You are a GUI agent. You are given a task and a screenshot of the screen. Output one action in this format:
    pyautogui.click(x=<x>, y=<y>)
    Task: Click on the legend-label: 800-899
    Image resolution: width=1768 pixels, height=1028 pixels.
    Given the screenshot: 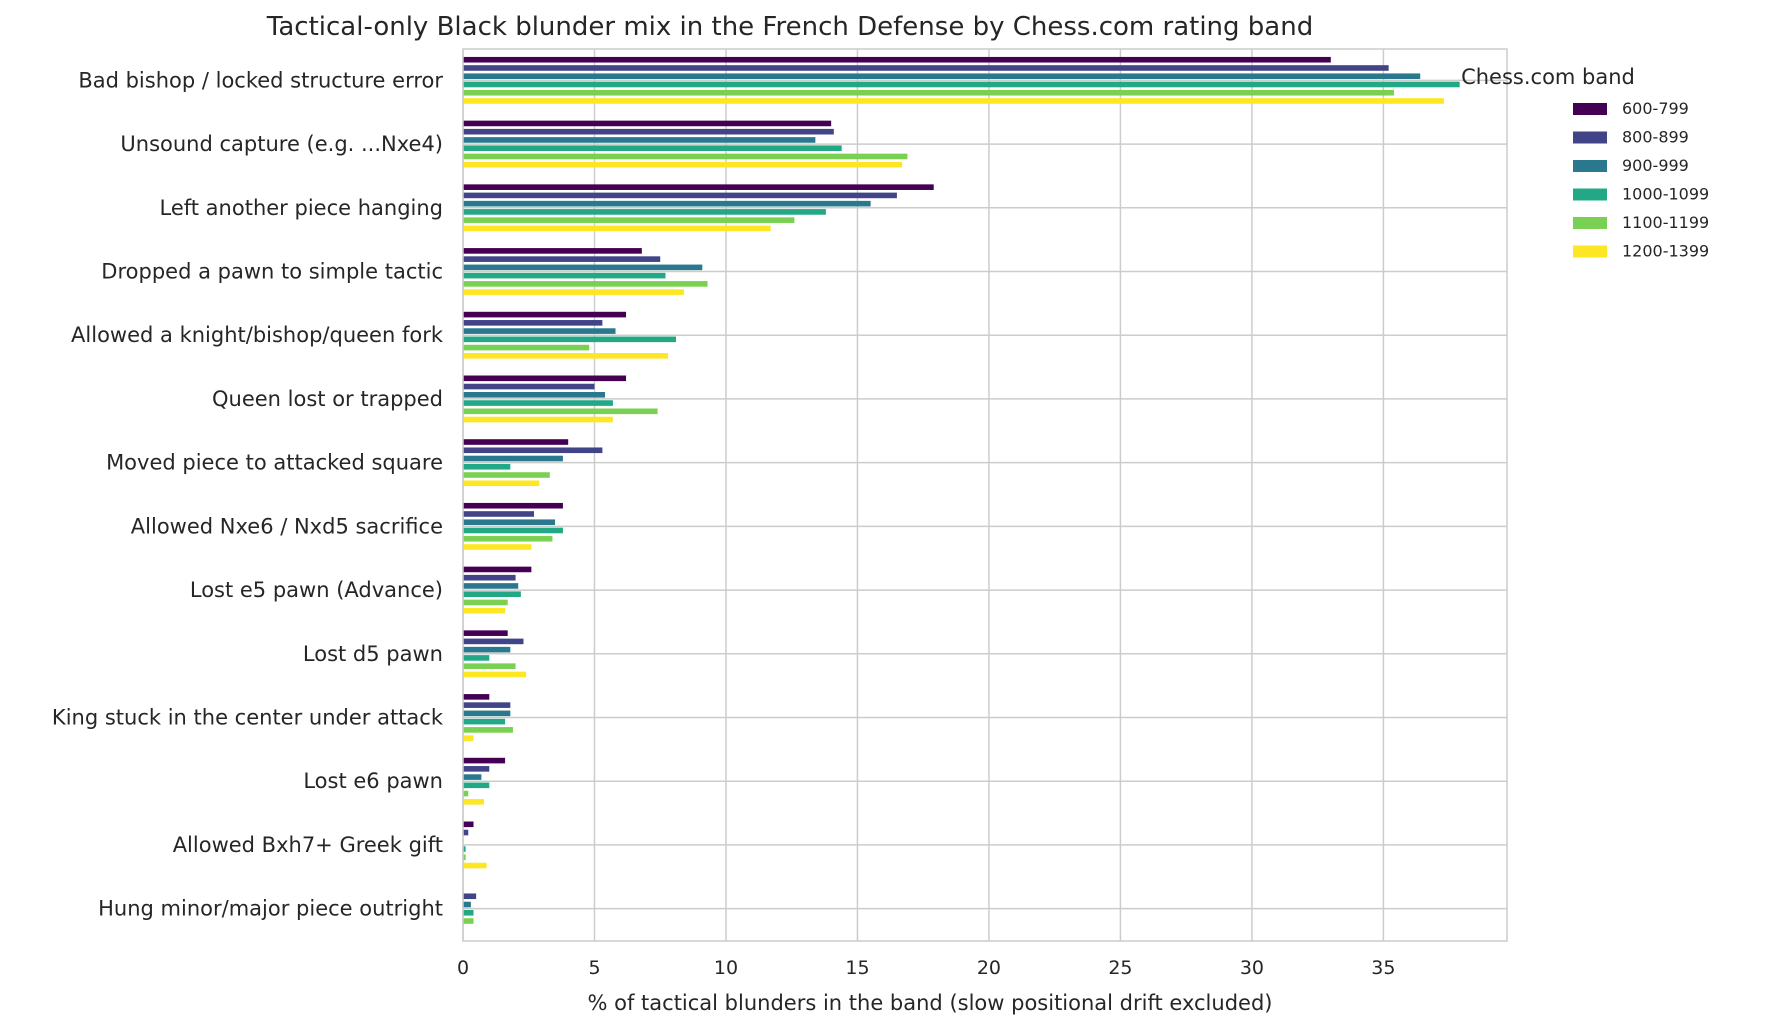 What is the action you would take?
    pyautogui.click(x=1655, y=137)
    